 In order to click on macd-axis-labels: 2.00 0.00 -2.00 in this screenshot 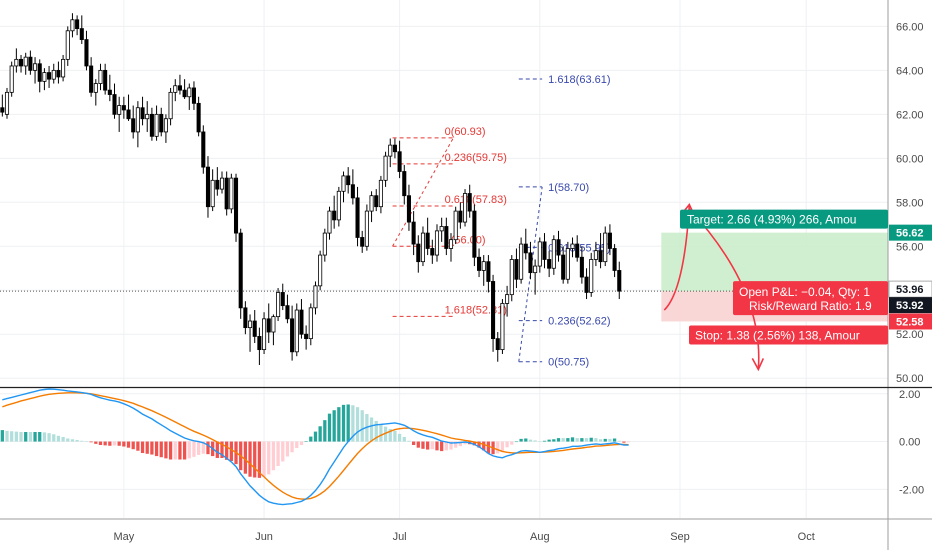, I will do `click(911, 443)`.